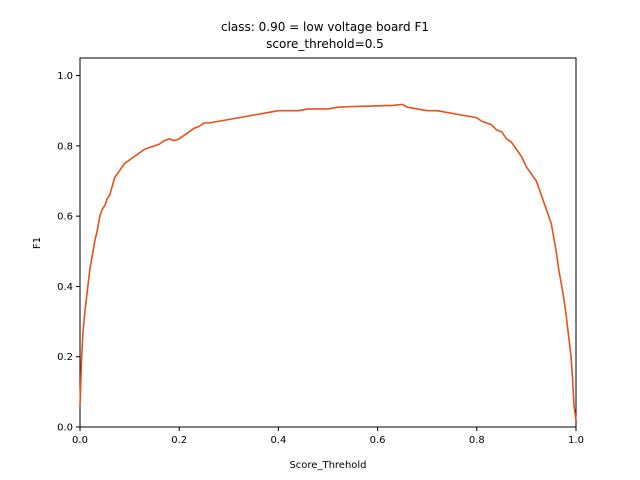 The height and width of the screenshot is (480, 640). I want to click on y-tick-label: 1.0, so click(65, 76).